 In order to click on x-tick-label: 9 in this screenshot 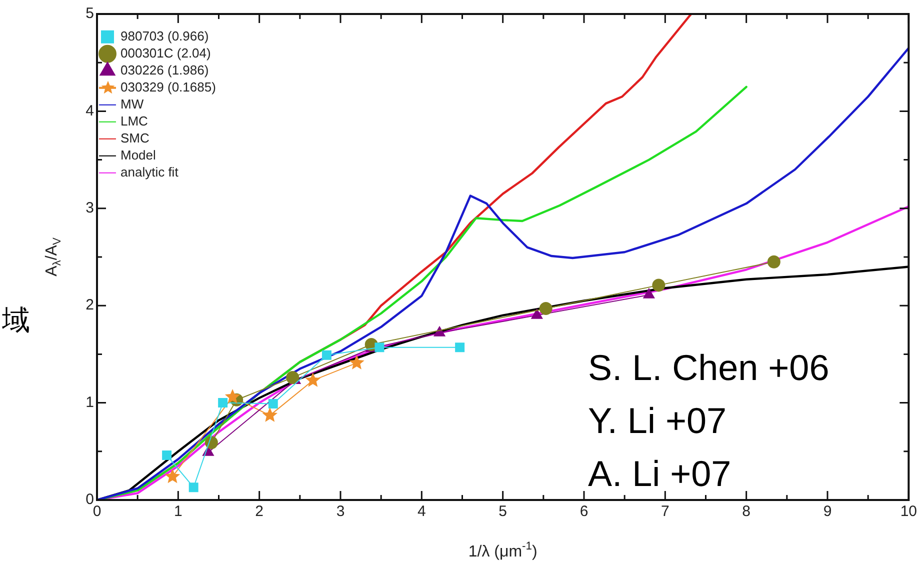, I will do `click(827, 511)`.